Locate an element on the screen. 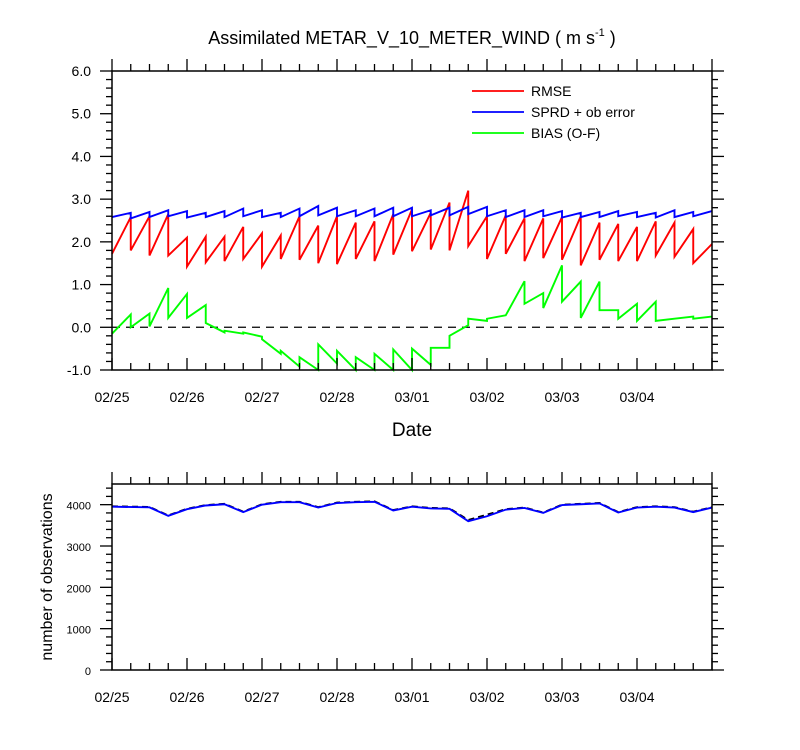 Image resolution: width=800 pixels, height=750 pixels. bottom-x-tick-label: 03/02 is located at coordinates (486, 697).